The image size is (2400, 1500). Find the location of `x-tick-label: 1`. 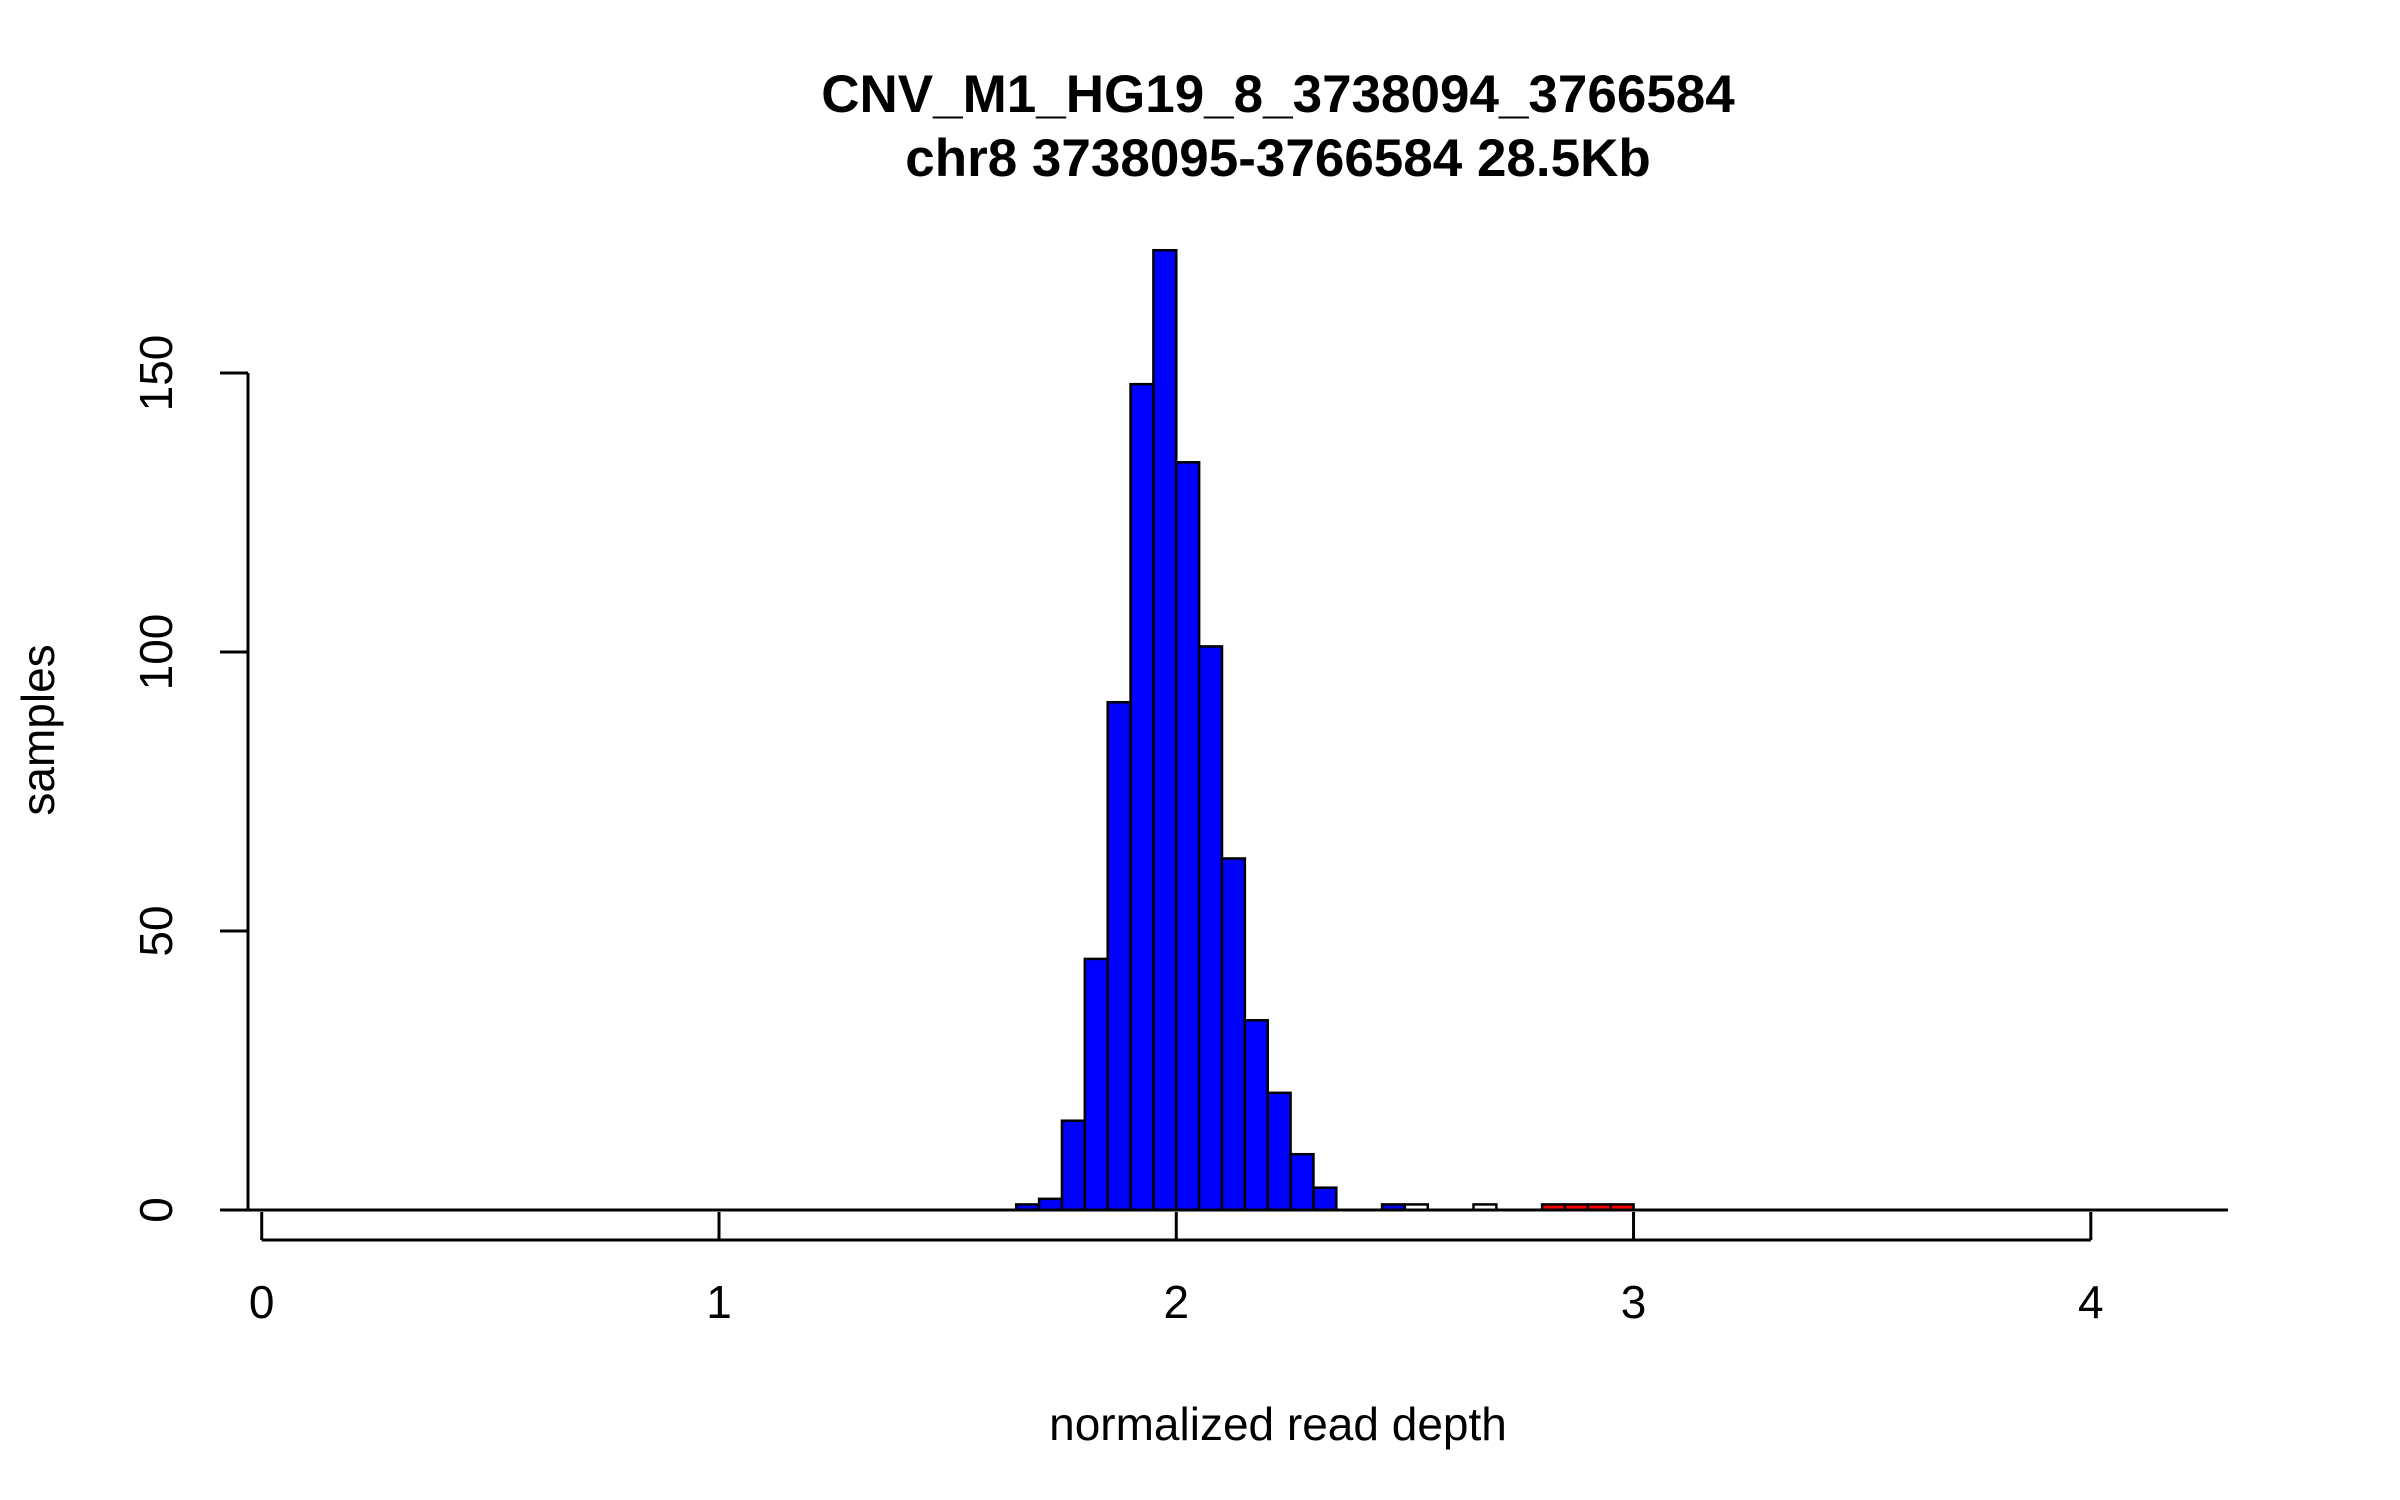

x-tick-label: 1 is located at coordinates (719, 1302).